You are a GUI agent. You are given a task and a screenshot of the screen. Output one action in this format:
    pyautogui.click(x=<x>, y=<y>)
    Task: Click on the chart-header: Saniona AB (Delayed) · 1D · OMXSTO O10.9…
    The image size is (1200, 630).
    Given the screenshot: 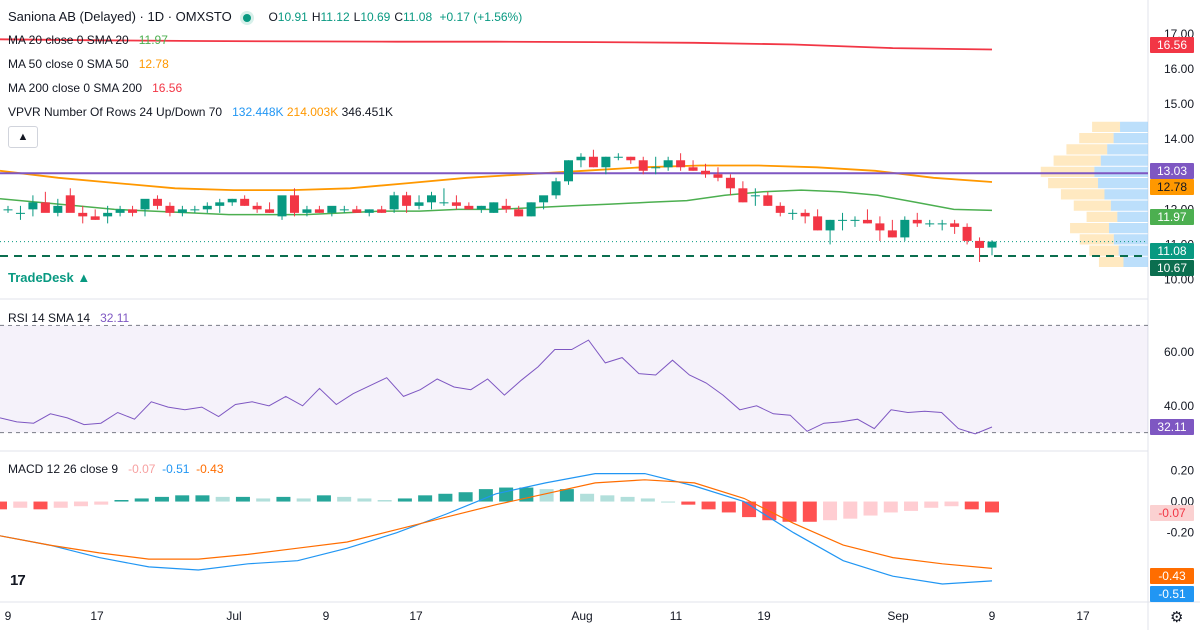 What is the action you would take?
    pyautogui.click(x=265, y=16)
    